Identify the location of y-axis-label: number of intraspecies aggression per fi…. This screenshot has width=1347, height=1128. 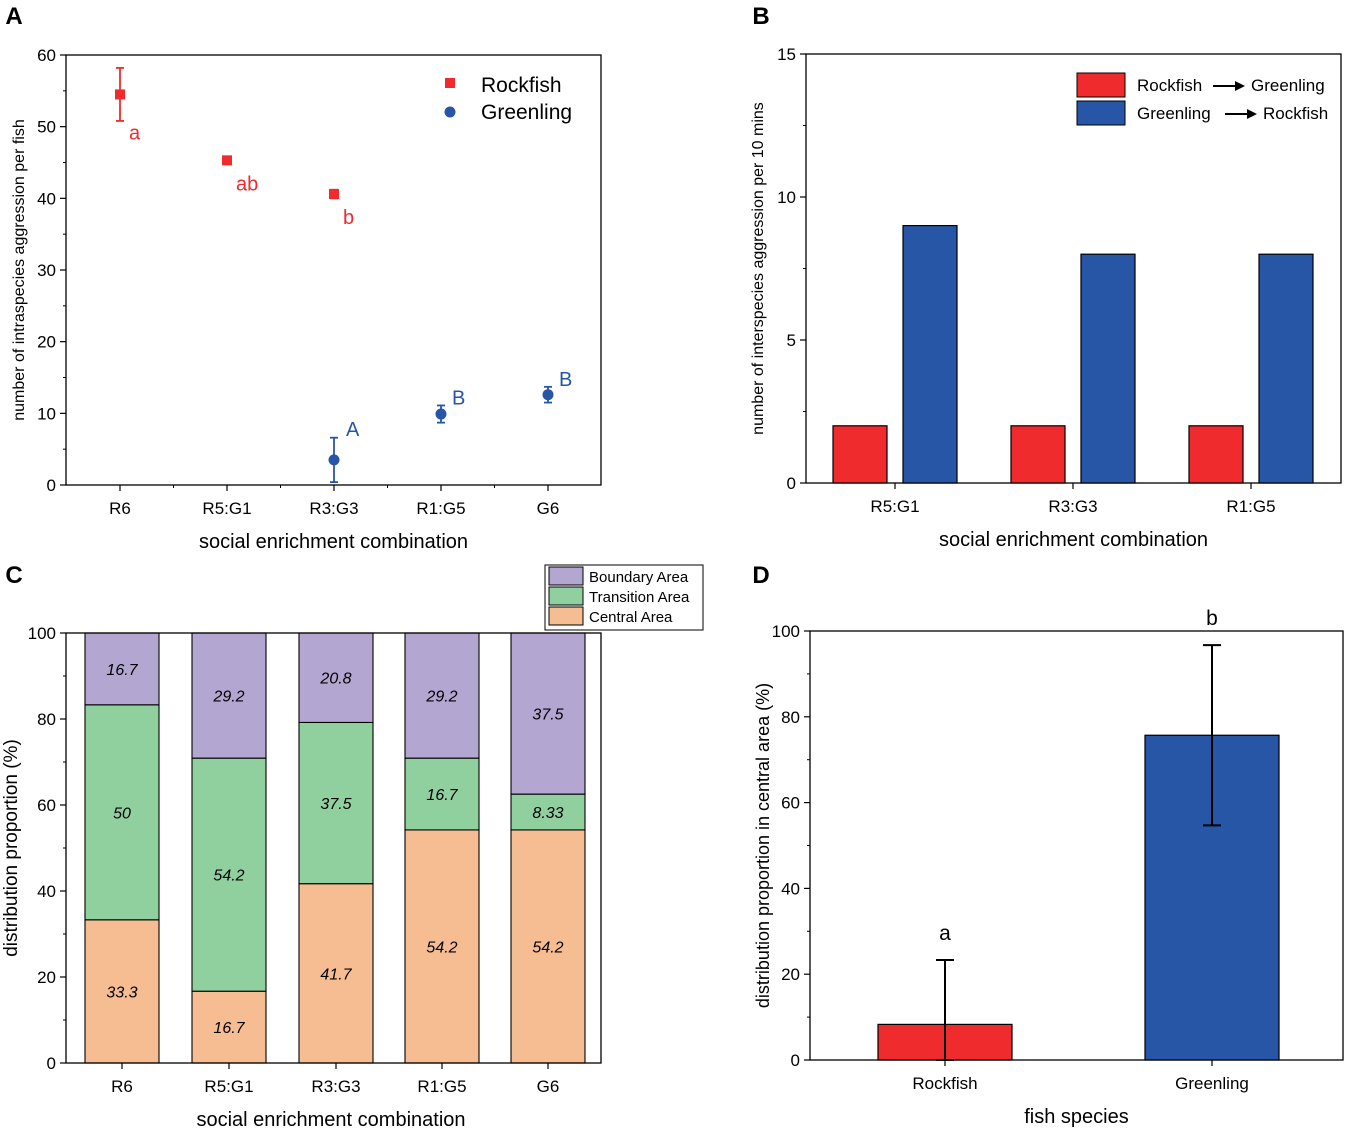
(19, 270).